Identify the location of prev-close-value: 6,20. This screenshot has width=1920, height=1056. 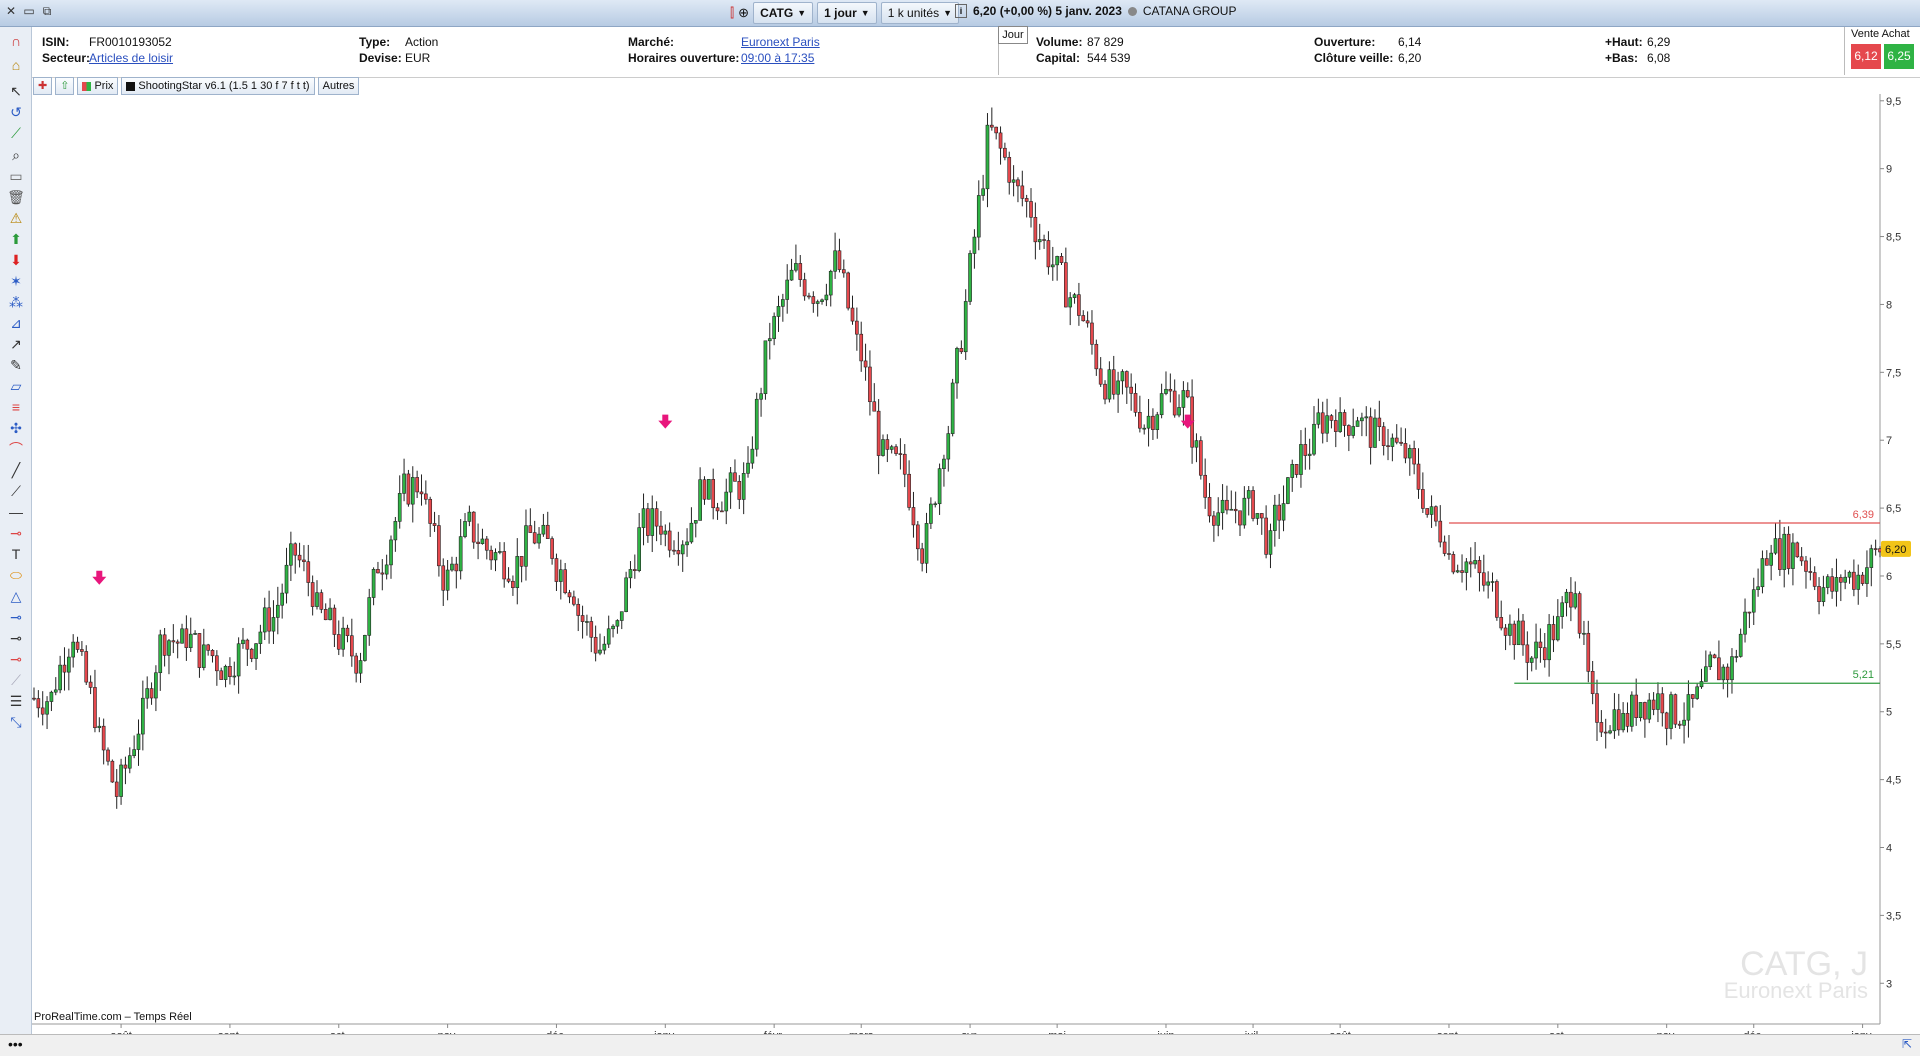
(1410, 58).